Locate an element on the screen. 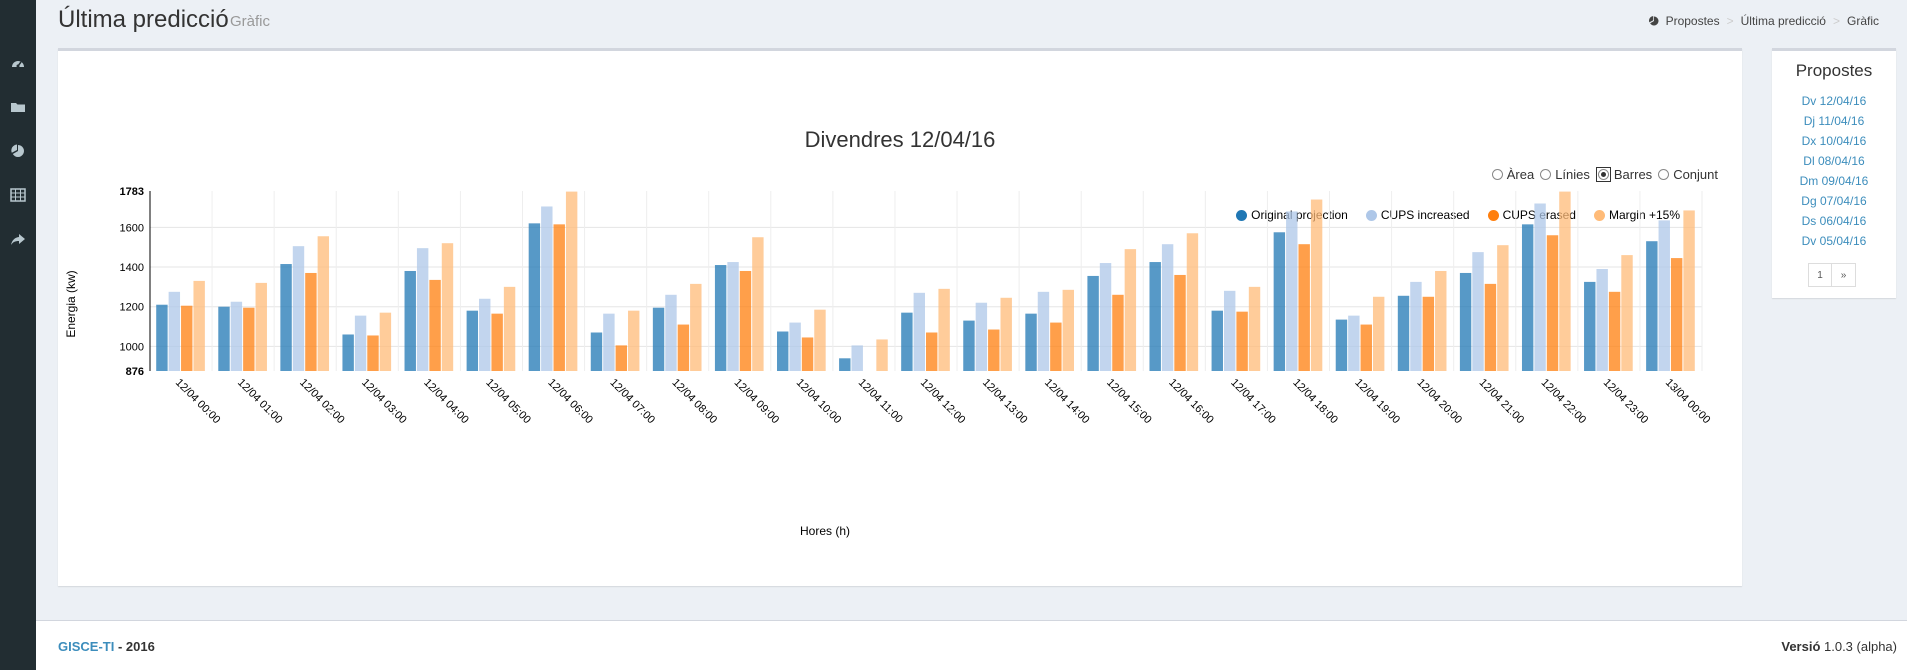  chart-type-lines: Línies is located at coordinates (1565, 174).